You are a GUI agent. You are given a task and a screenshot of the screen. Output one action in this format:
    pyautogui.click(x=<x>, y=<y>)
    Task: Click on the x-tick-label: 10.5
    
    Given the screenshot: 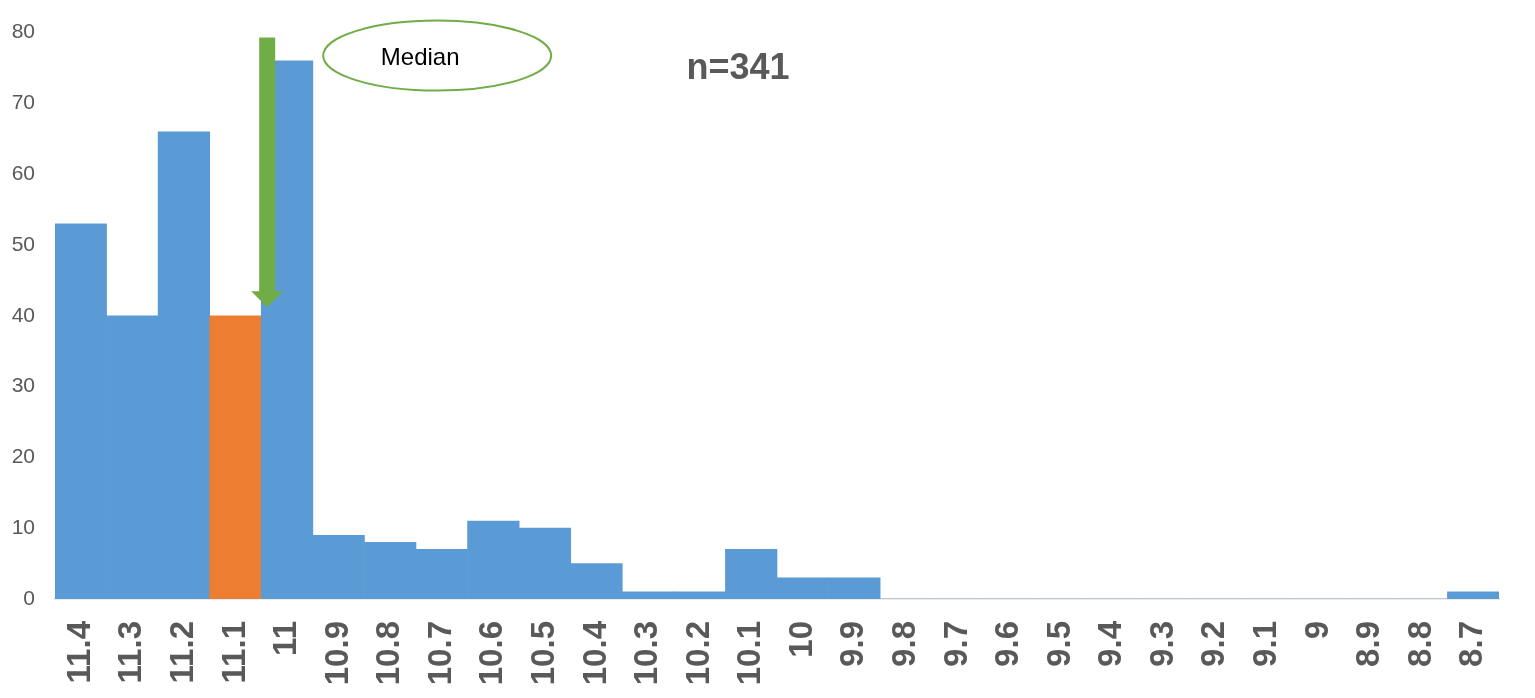 What is the action you would take?
    pyautogui.click(x=543, y=653)
    